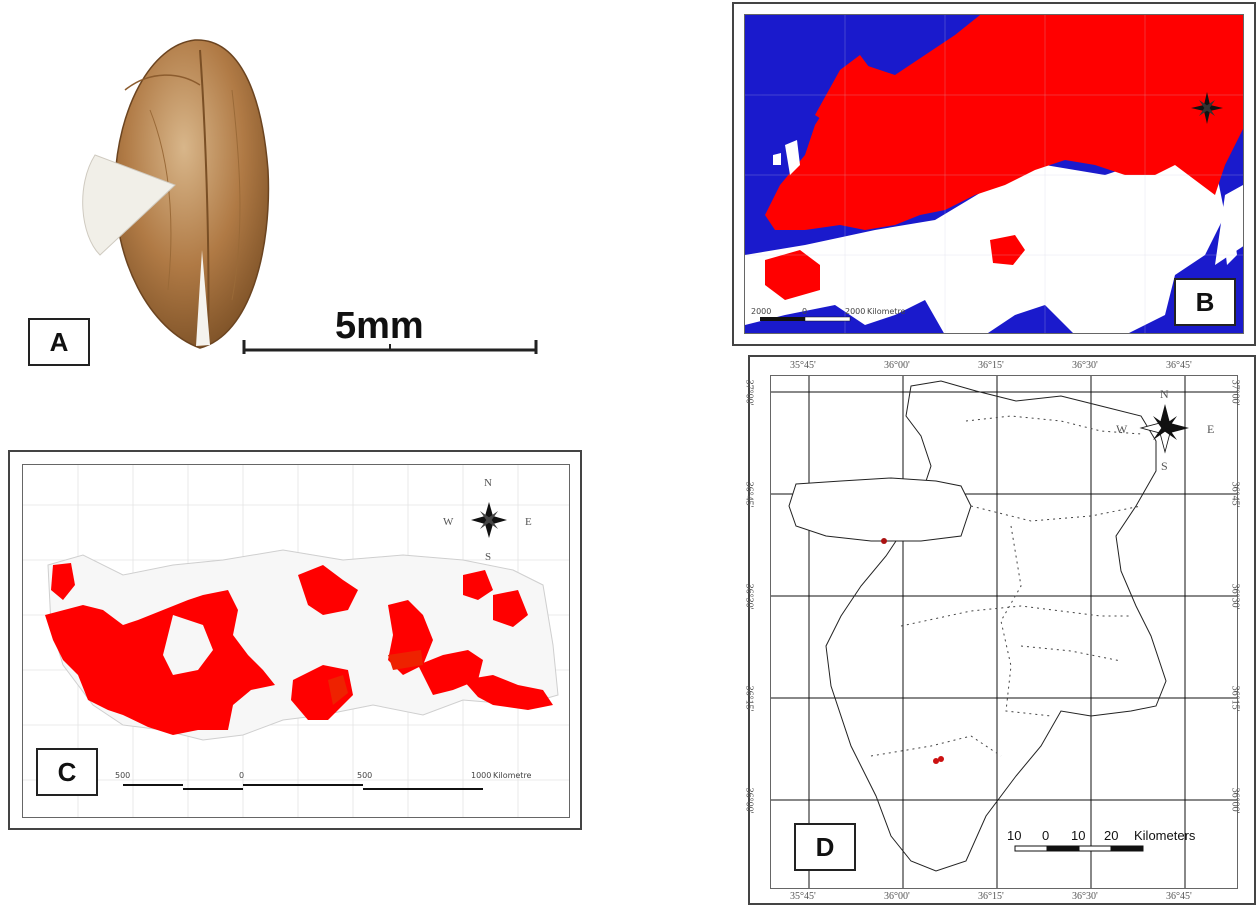  What do you see at coordinates (1235, 800) in the screenshot?
I see `lat-tick-right: 36°00'` at bounding box center [1235, 800].